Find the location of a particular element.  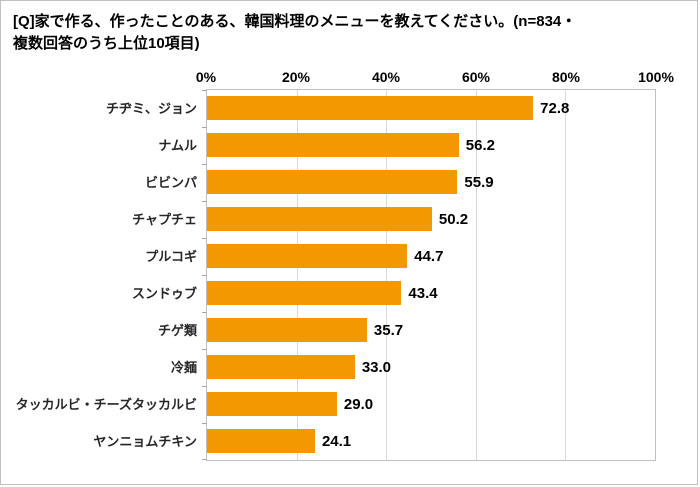

bar-row: 24.1 is located at coordinates (431, 441).